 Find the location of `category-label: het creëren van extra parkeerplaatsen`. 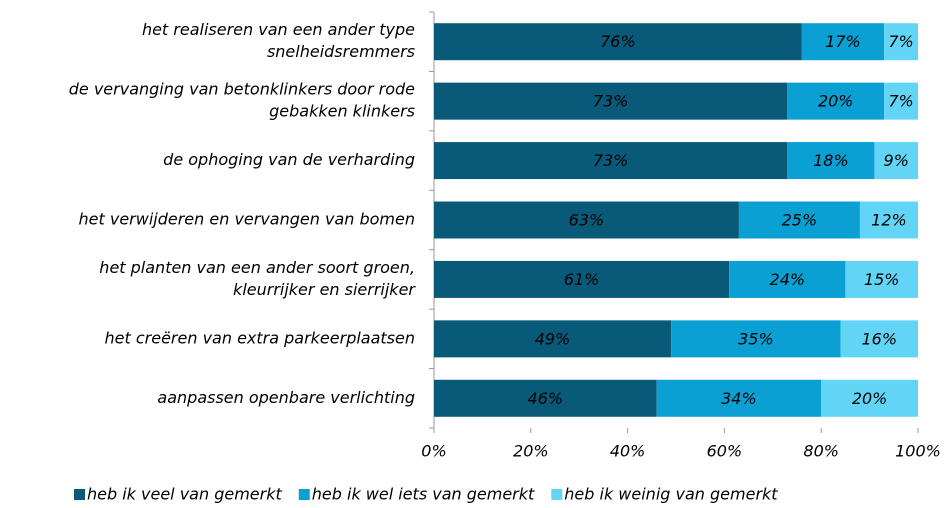

category-label: het creëren van extra parkeerplaatsen is located at coordinates (260, 337).